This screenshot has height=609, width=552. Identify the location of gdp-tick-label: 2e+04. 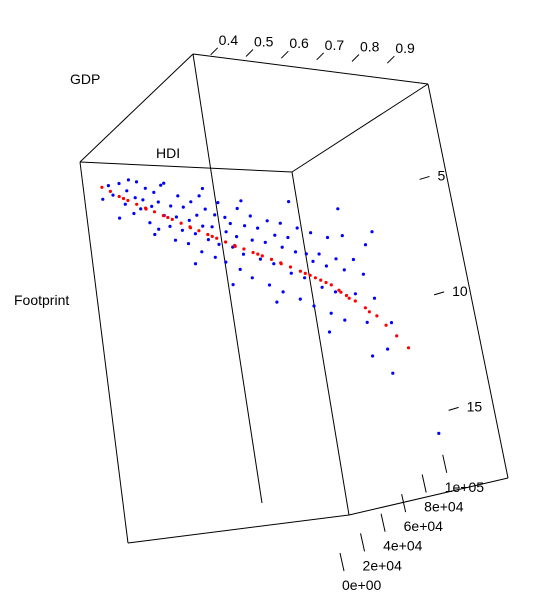
(383, 565).